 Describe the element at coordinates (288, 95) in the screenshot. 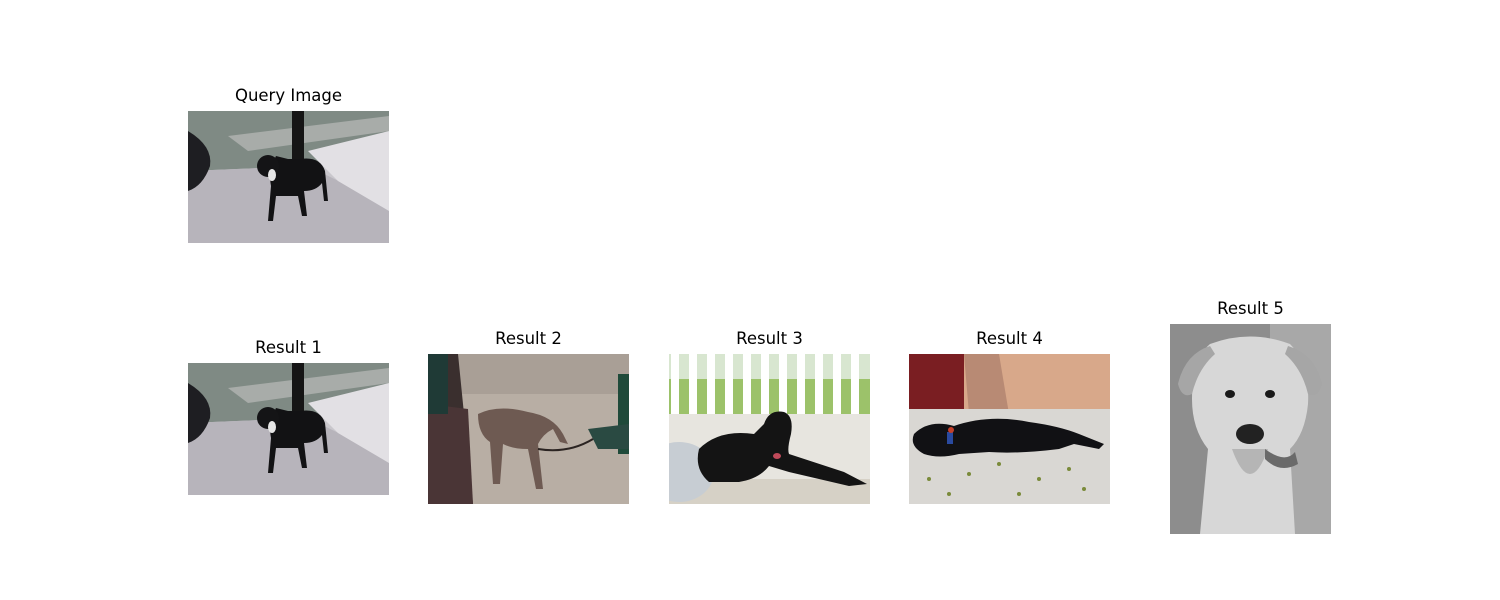

I see `query-title: Query Image` at that location.